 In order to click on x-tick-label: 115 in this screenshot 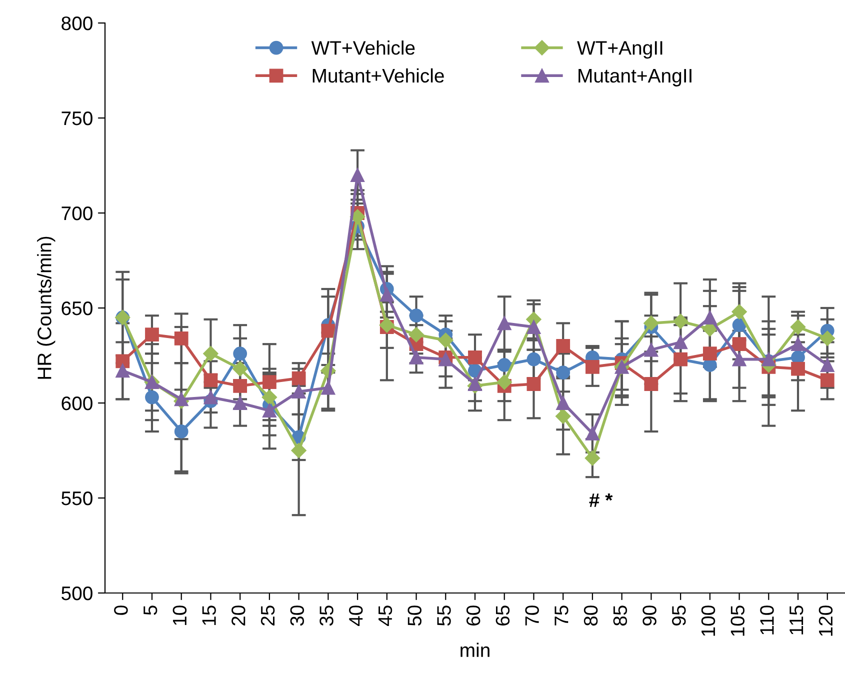, I will do `click(797, 620)`.